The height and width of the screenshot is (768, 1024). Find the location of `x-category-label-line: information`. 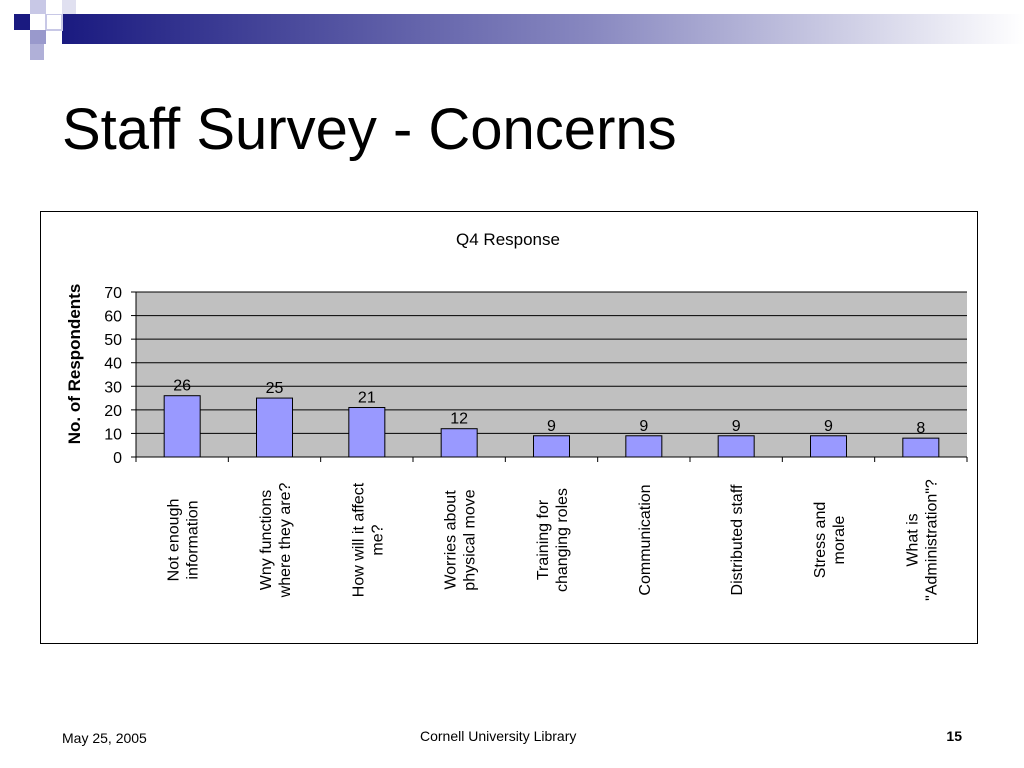

x-category-label-line: information is located at coordinates (193, 539).